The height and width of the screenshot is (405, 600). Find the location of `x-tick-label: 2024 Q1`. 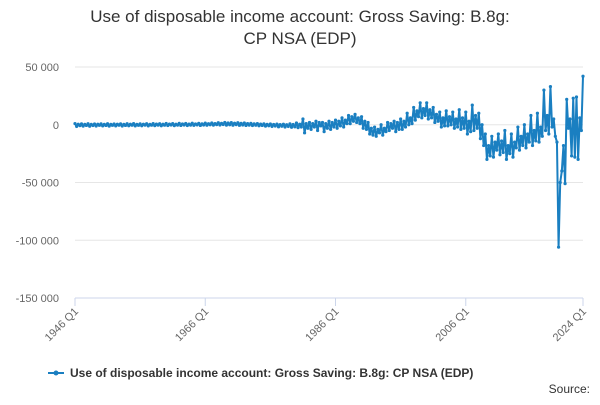

x-tick-label: 2024 Q1 is located at coordinates (570, 325).